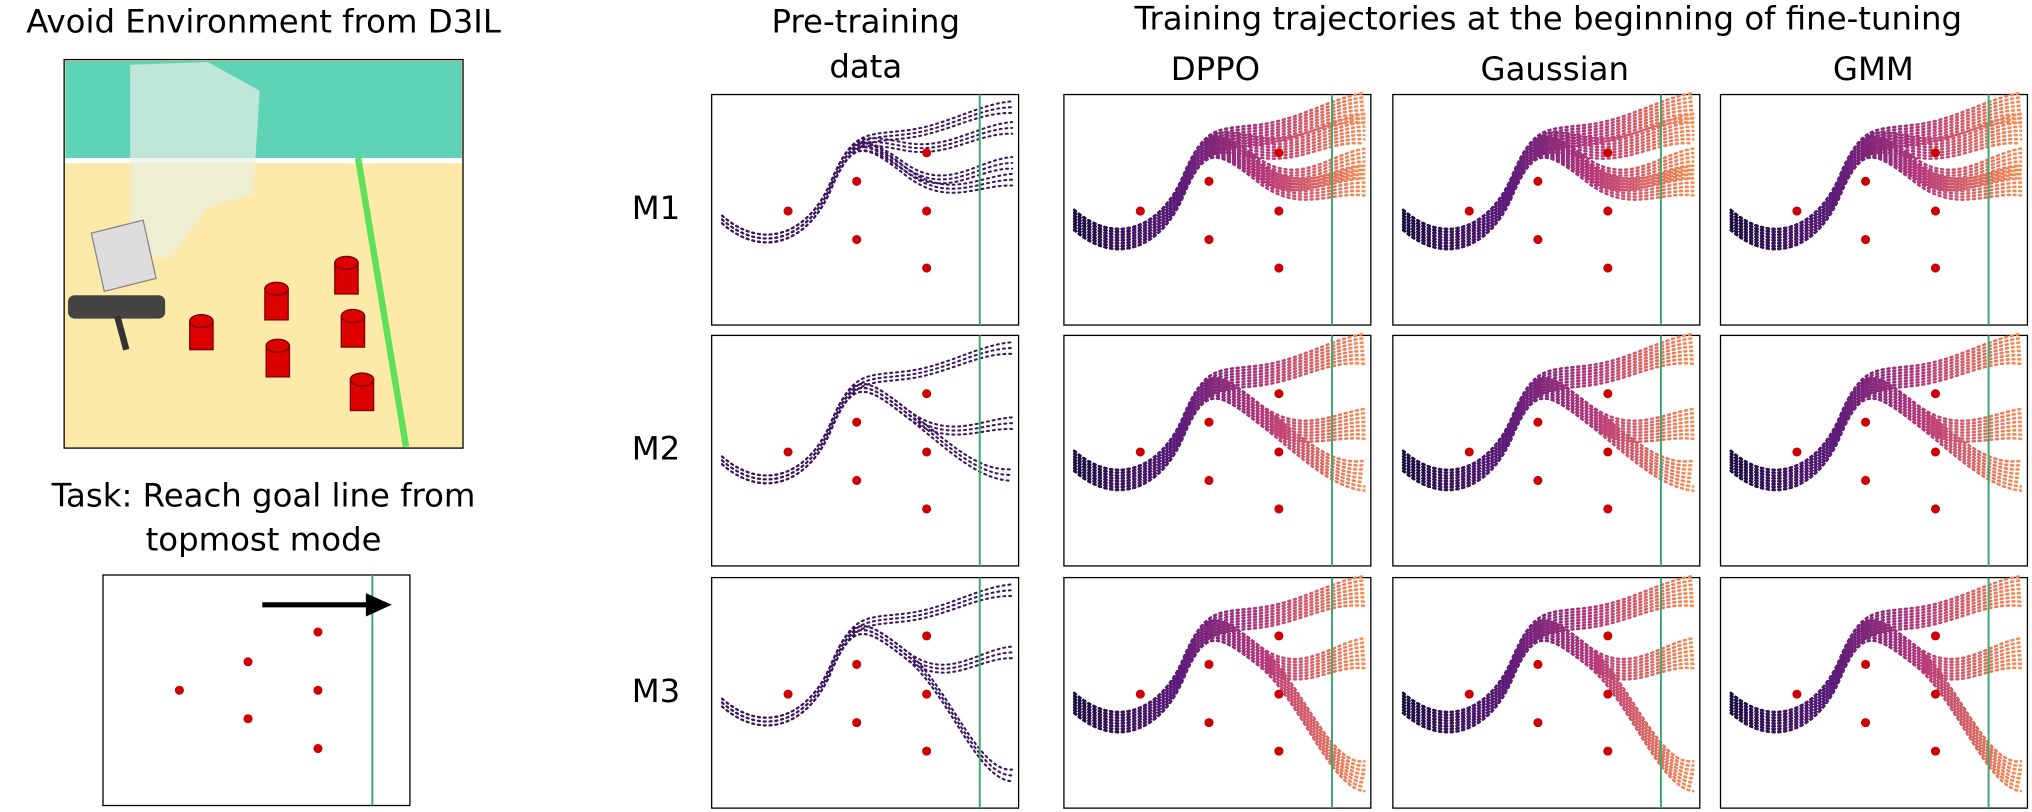 The image size is (2032, 812). Describe the element at coordinates (656, 449) in the screenshot. I see `row-label: M2` at that location.